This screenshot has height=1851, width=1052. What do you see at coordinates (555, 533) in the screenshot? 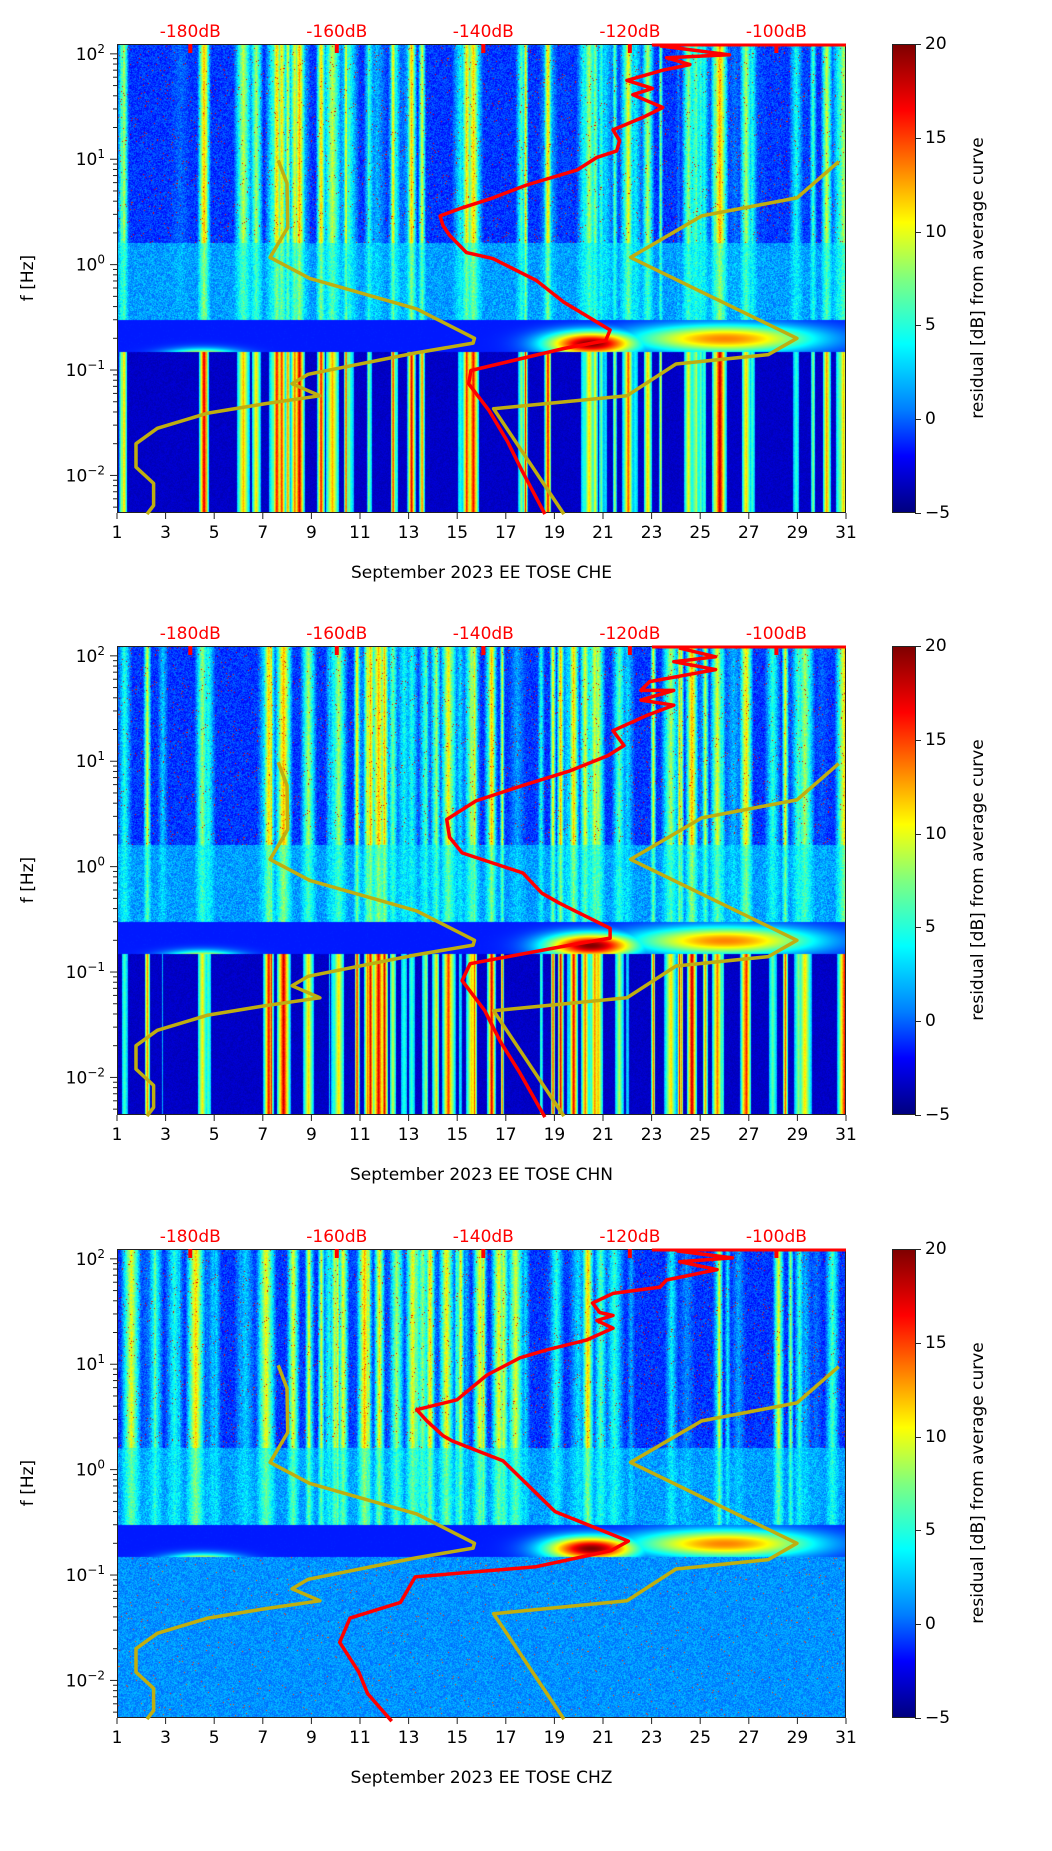
I see `x-tick-label: 19` at bounding box center [555, 533].